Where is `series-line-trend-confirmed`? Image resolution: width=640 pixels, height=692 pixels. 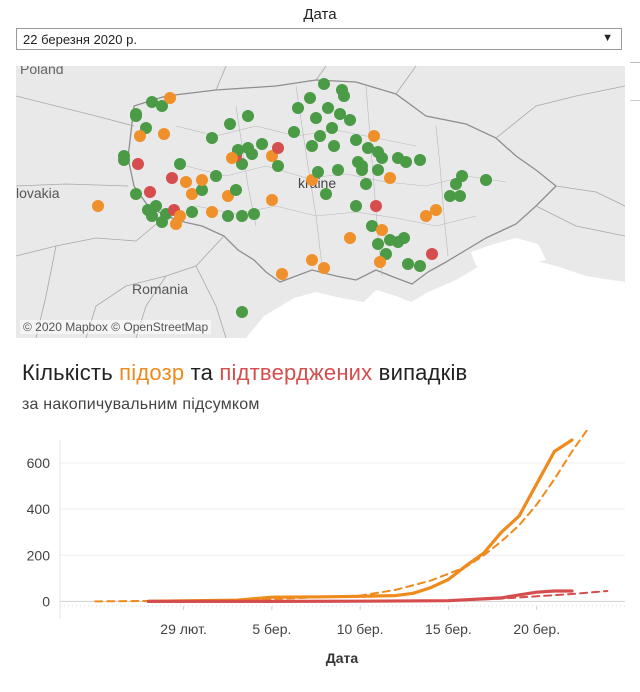
series-line-trend-confirmed is located at coordinates (378, 596).